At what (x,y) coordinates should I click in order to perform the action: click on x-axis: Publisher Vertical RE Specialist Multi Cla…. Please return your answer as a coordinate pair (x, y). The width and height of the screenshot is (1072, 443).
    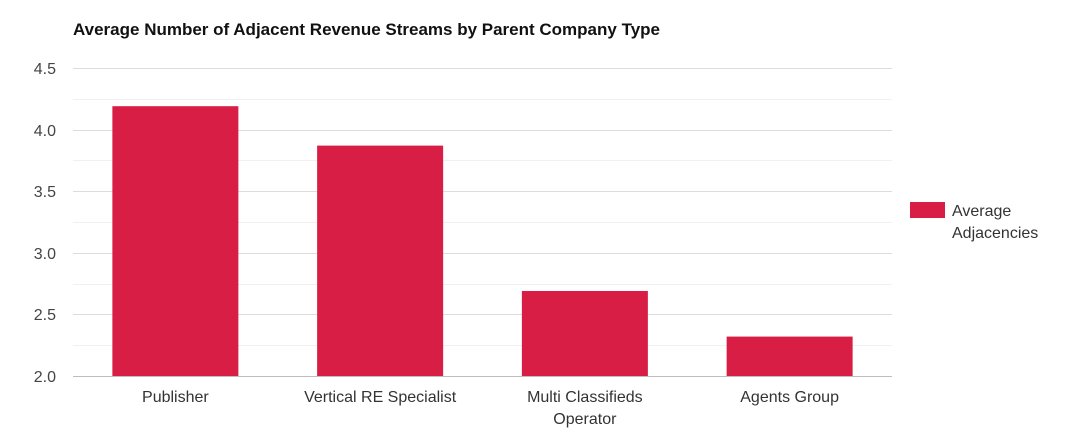
    Looking at the image, I should click on (490, 408).